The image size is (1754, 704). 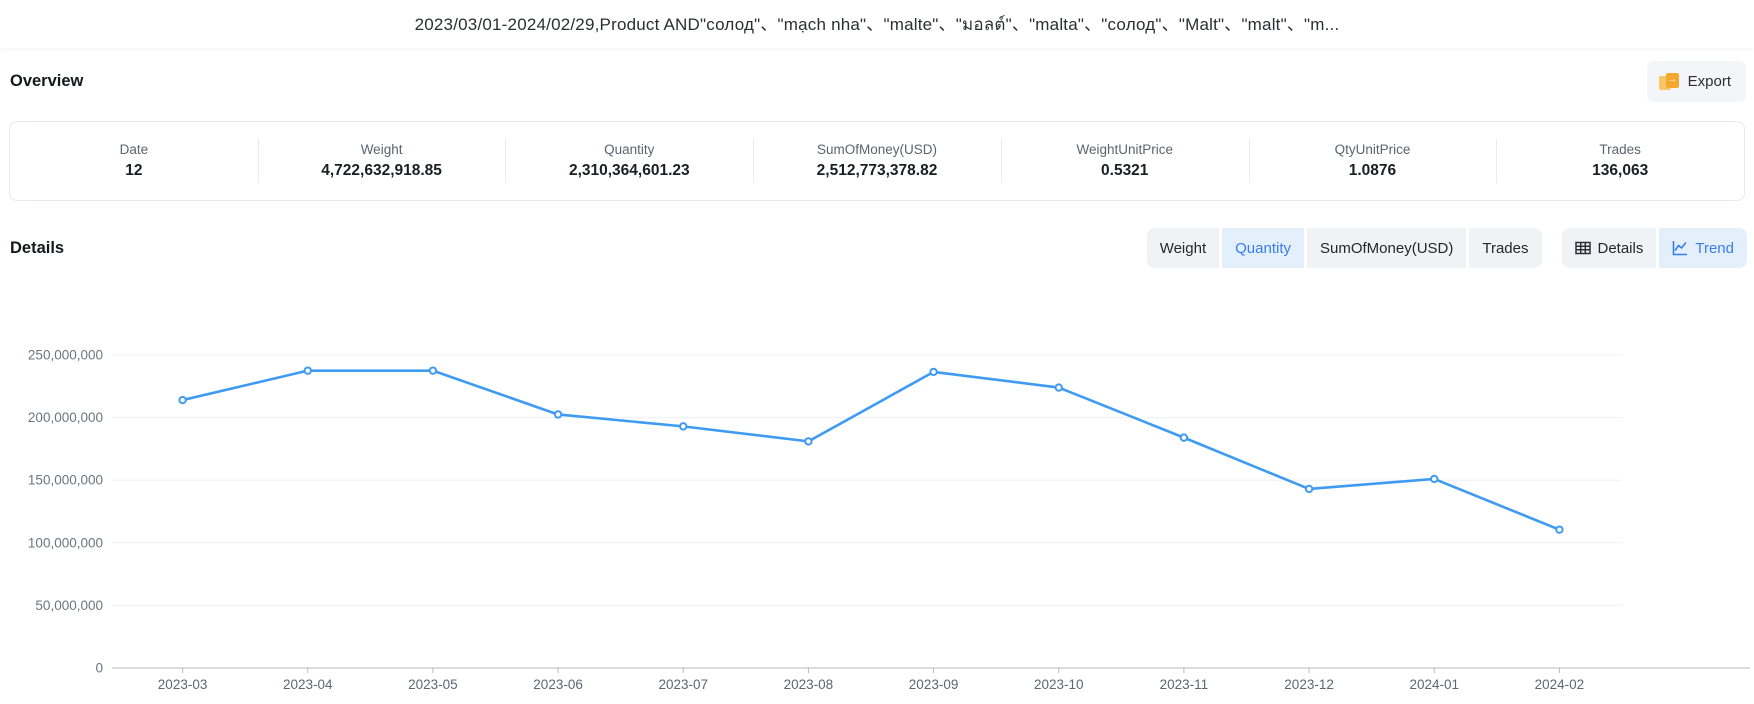 What do you see at coordinates (558, 684) in the screenshot?
I see `x-axis-label: 2023-06` at bounding box center [558, 684].